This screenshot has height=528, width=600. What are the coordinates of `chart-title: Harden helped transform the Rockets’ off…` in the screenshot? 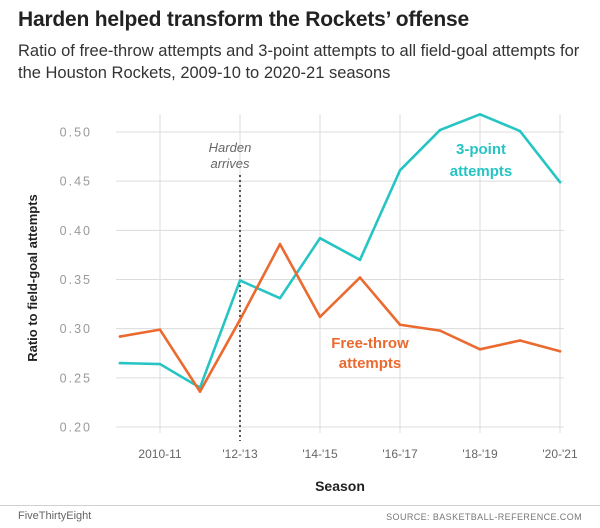 It's located at (243, 19).